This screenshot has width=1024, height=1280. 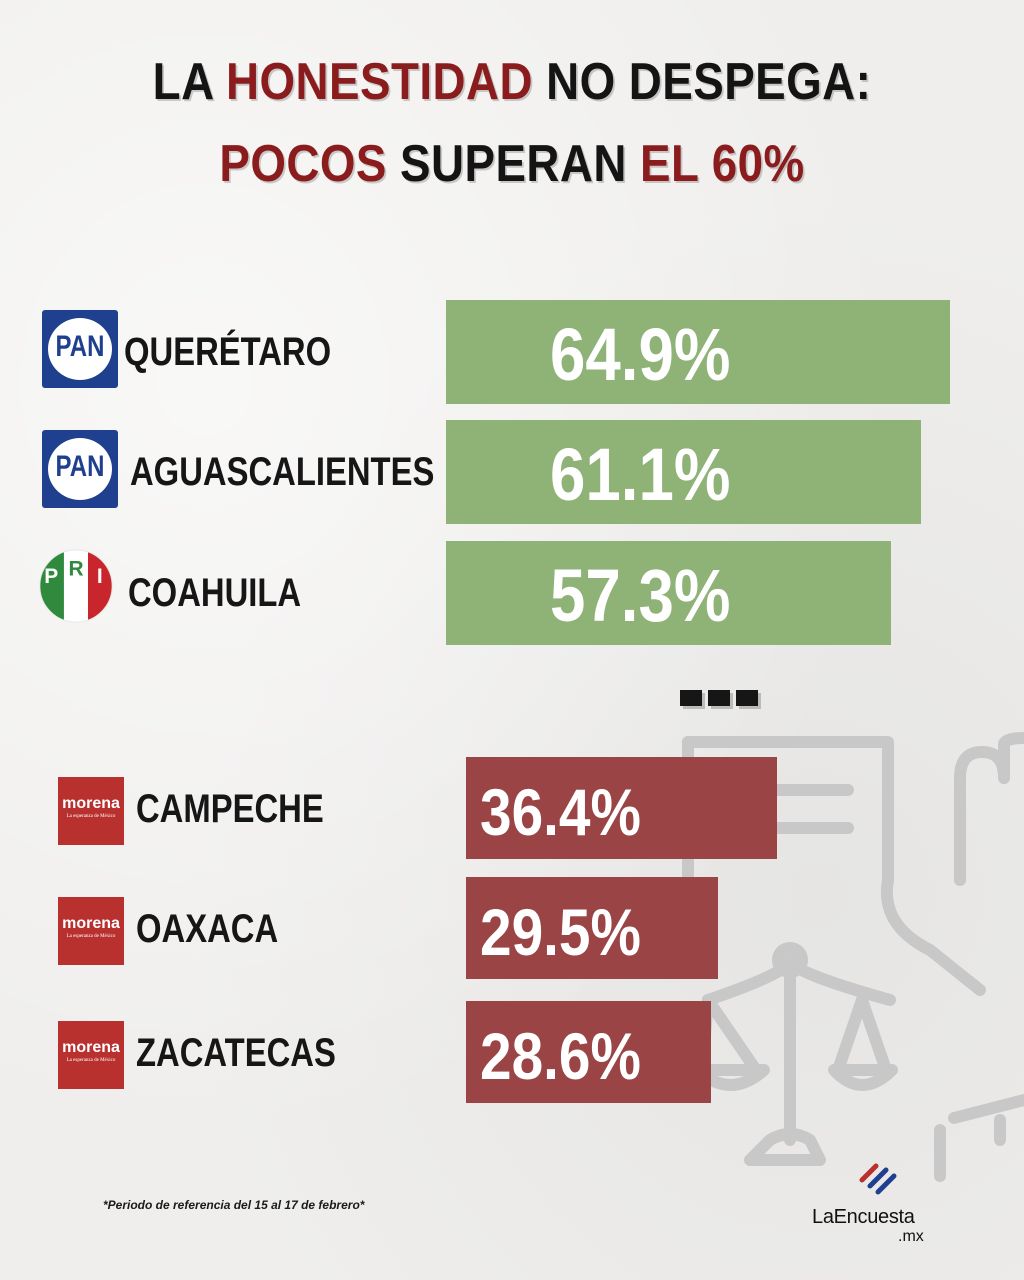 What do you see at coordinates (560, 932) in the screenshot?
I see `bar-value-label: 29.5%` at bounding box center [560, 932].